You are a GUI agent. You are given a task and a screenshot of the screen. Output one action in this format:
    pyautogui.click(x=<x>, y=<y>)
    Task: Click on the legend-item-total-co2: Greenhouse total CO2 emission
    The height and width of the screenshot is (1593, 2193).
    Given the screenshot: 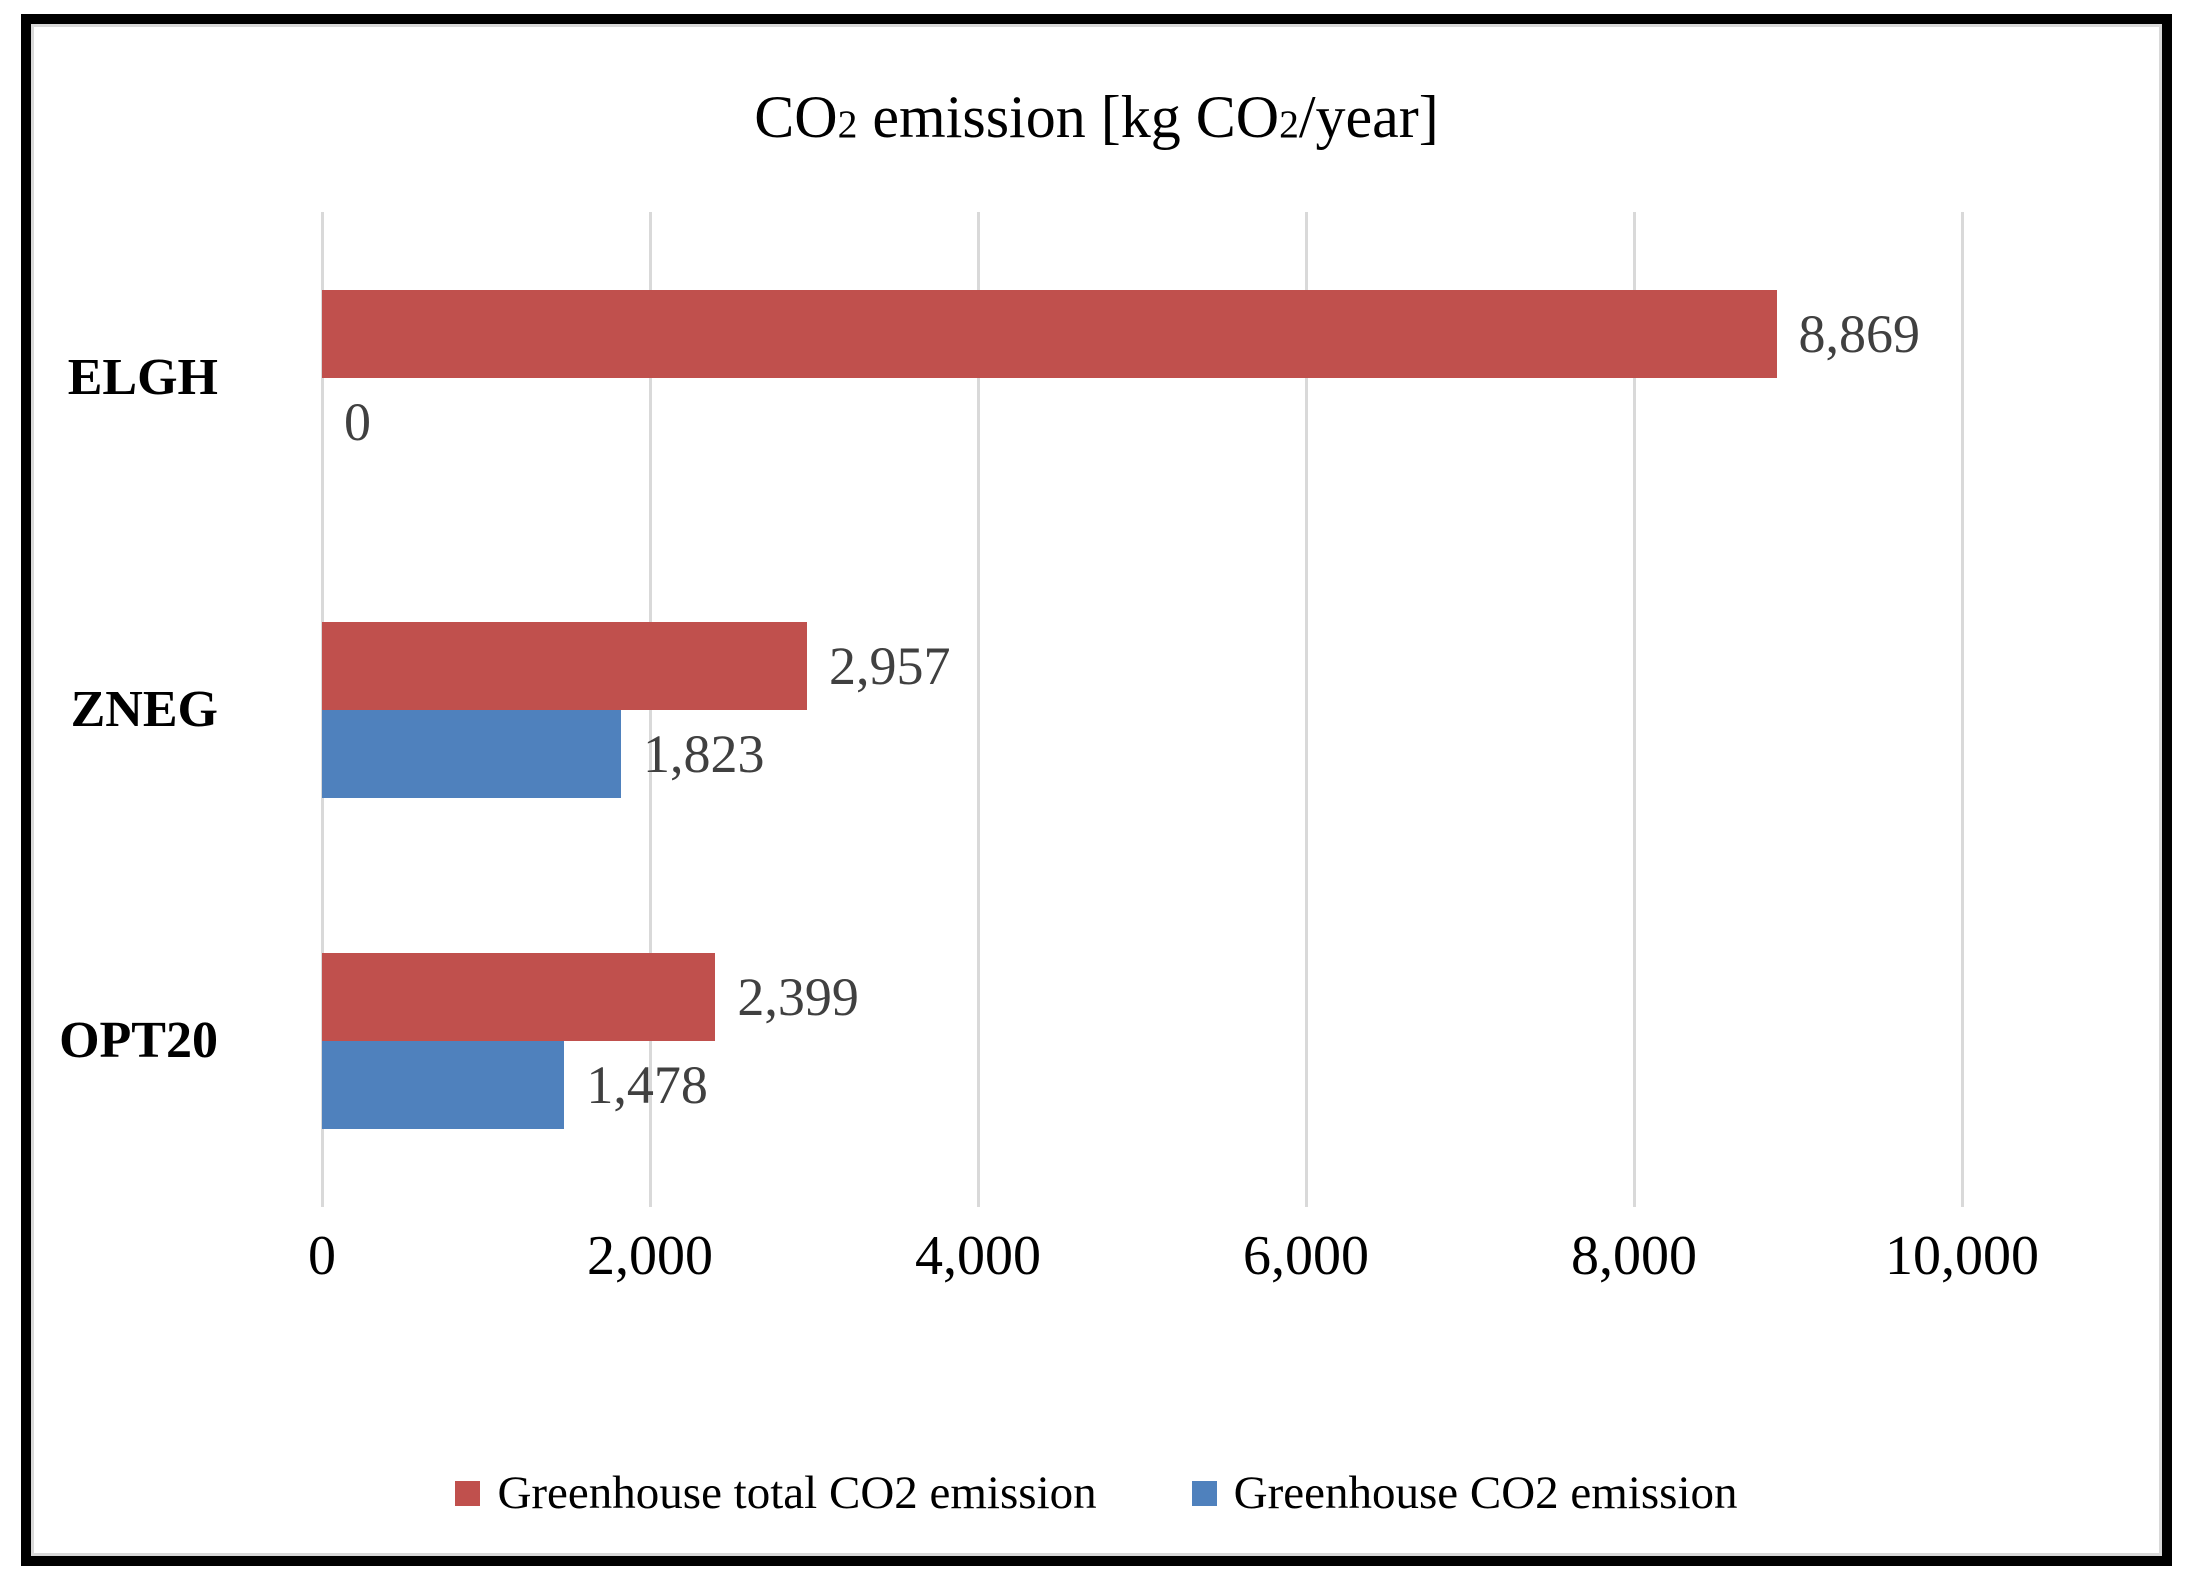 What is the action you would take?
    pyautogui.click(x=776, y=1493)
    